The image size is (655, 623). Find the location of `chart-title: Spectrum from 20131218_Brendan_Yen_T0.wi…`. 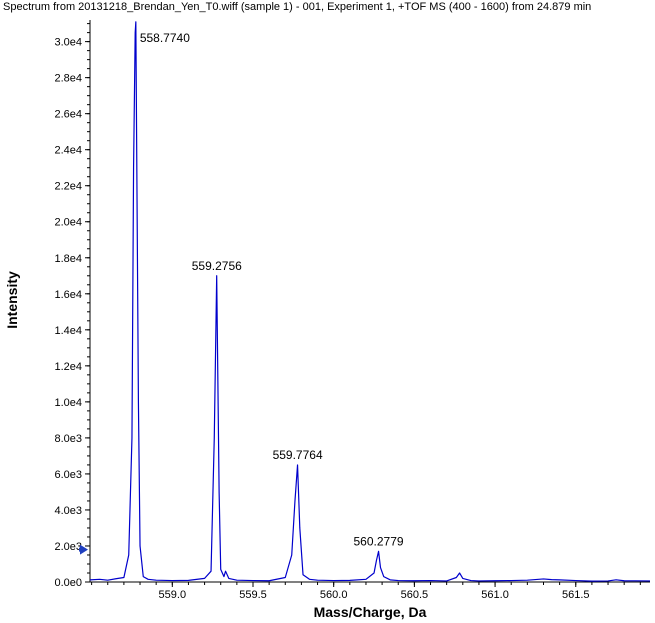

chart-title: Spectrum from 20131218_Brendan_Yen_T0.wi… is located at coordinates (297, 7).